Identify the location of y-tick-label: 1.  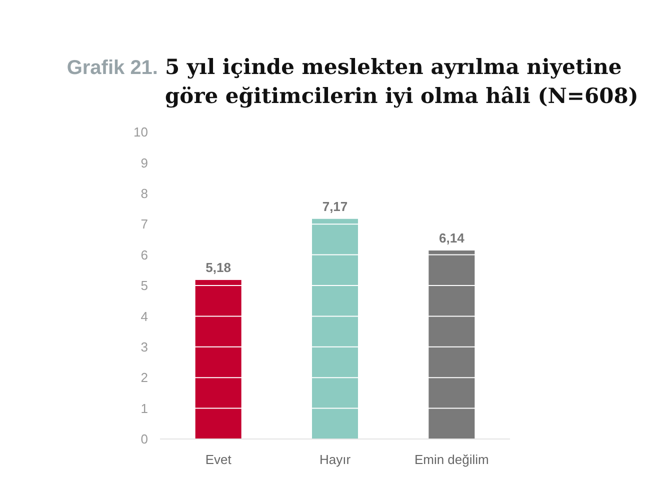
(144, 408).